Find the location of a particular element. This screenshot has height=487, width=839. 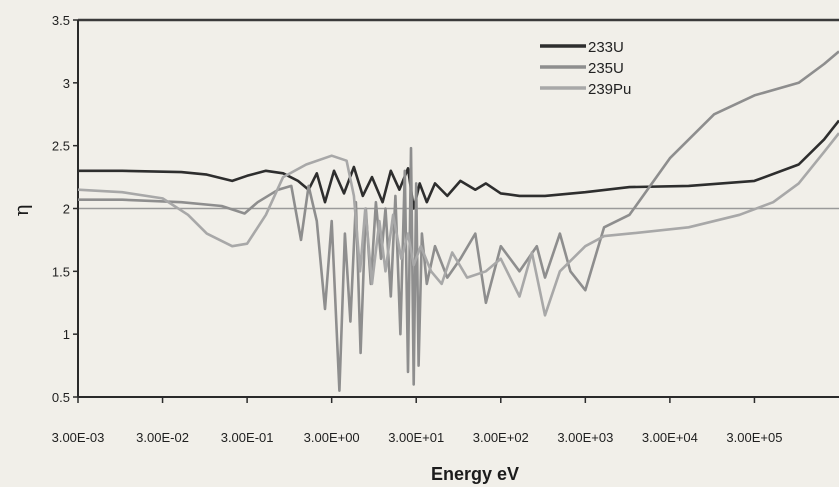

legend-label-233u: 233U is located at coordinates (606, 47).